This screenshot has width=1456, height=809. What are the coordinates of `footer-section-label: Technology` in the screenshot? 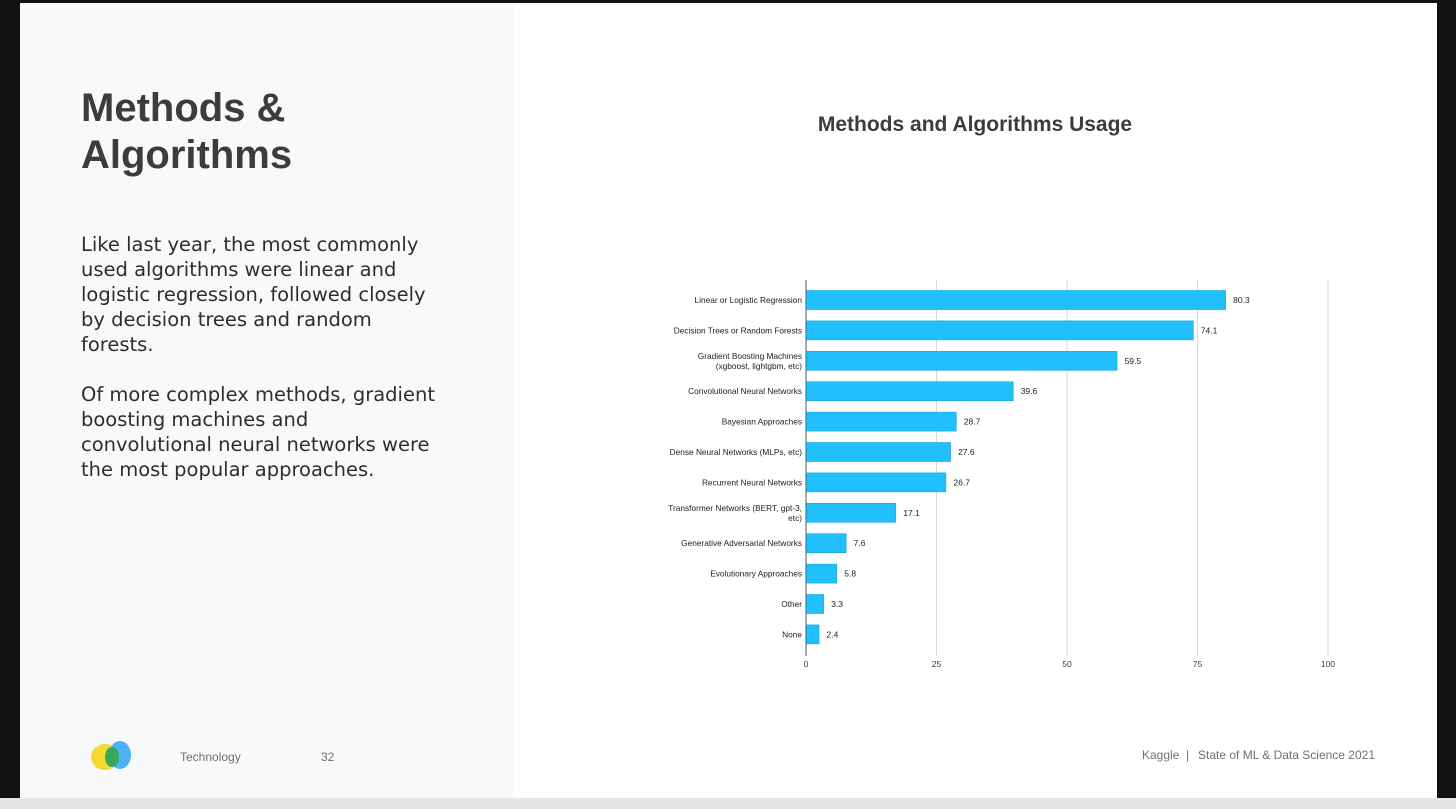 It's located at (210, 757).